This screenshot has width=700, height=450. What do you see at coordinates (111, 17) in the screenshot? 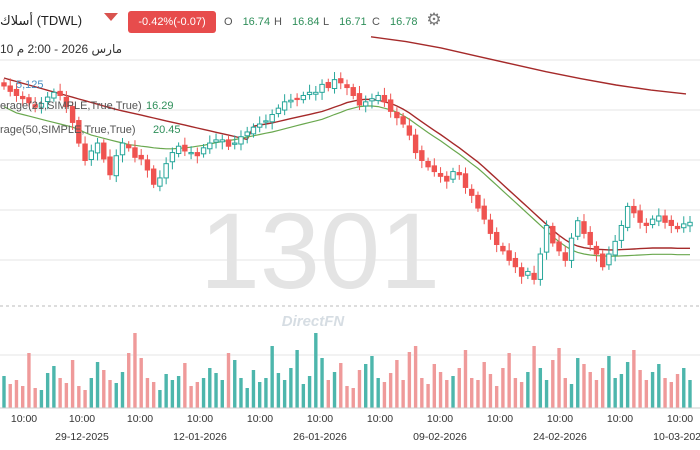
I see `symbol-dropdown-icon` at bounding box center [111, 17].